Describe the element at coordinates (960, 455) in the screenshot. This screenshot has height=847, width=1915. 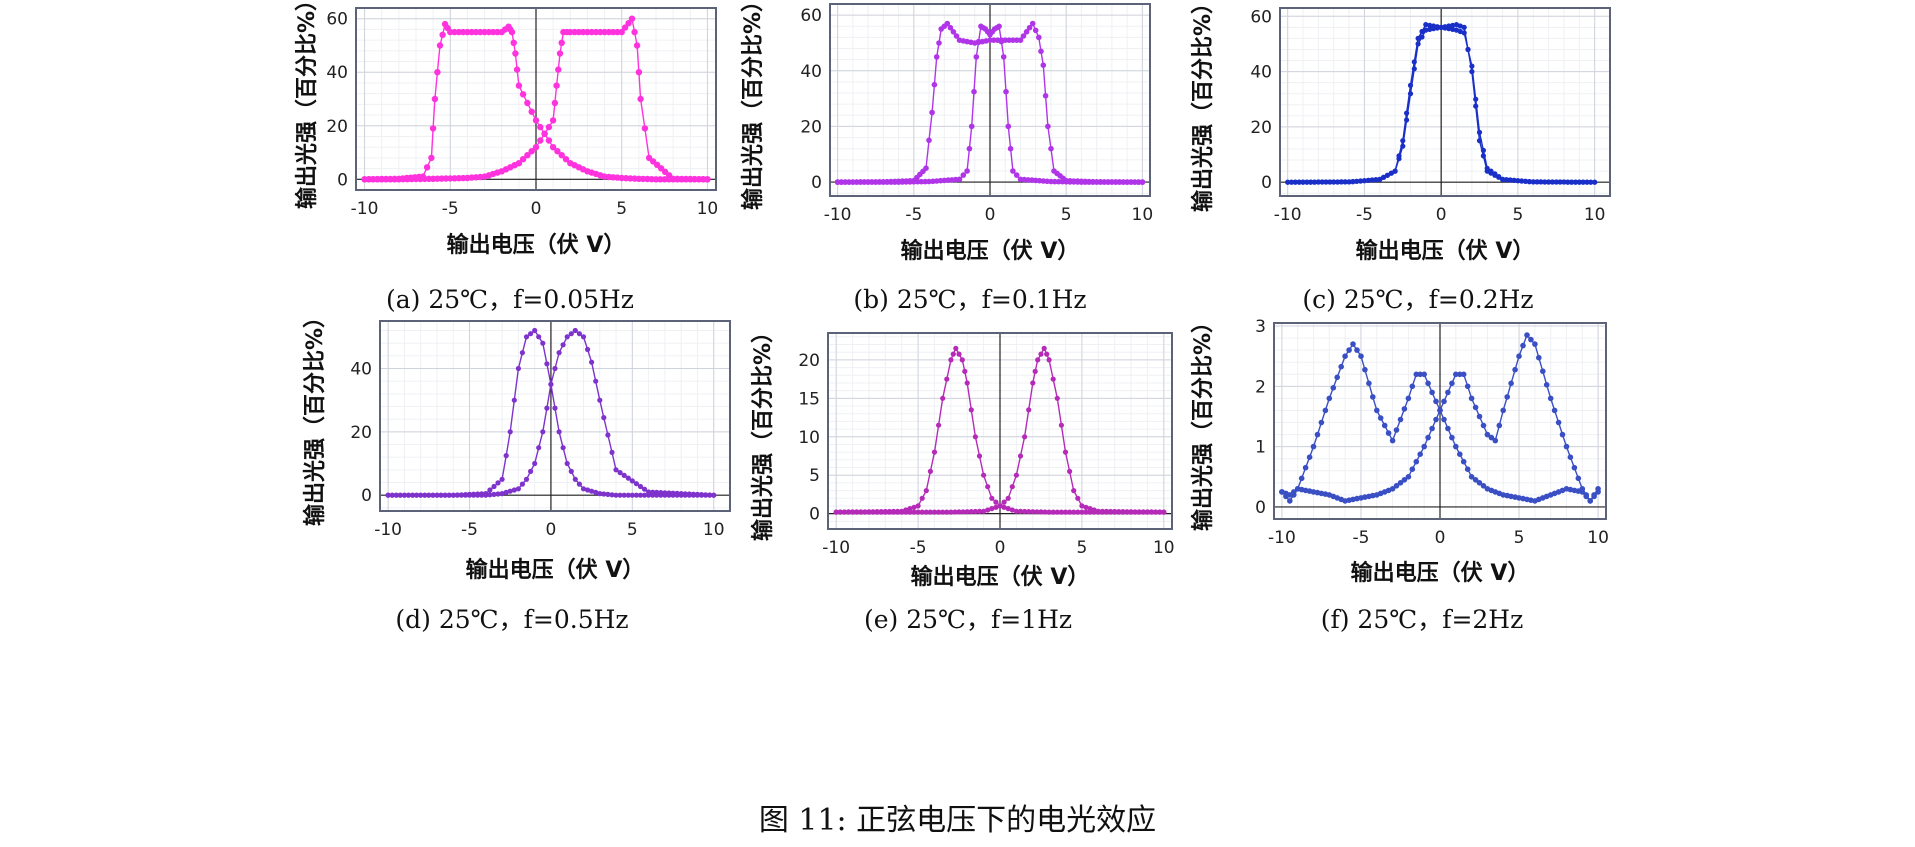
I see `chart-panel-e: -10 -5 0 5 10 0 5 10 15 20 输出电压（伏 V） 输出光强（百分比%）` at that location.